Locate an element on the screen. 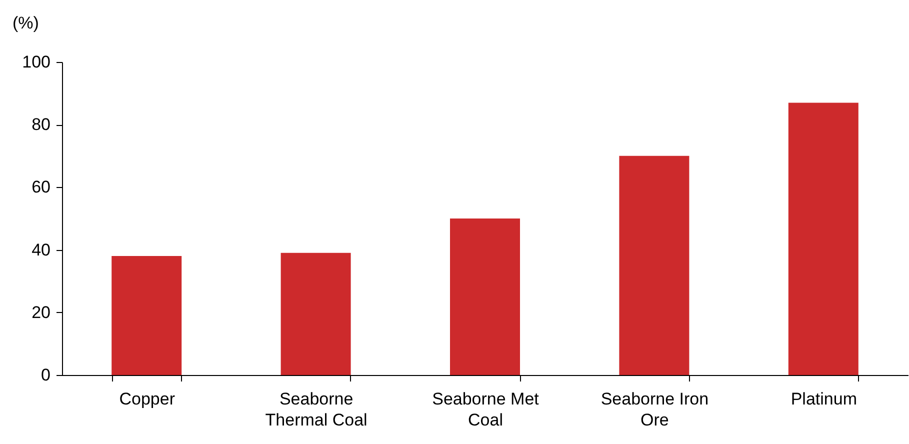  x-tick-label: Seaborne Thermal Coal is located at coordinates (316, 410).